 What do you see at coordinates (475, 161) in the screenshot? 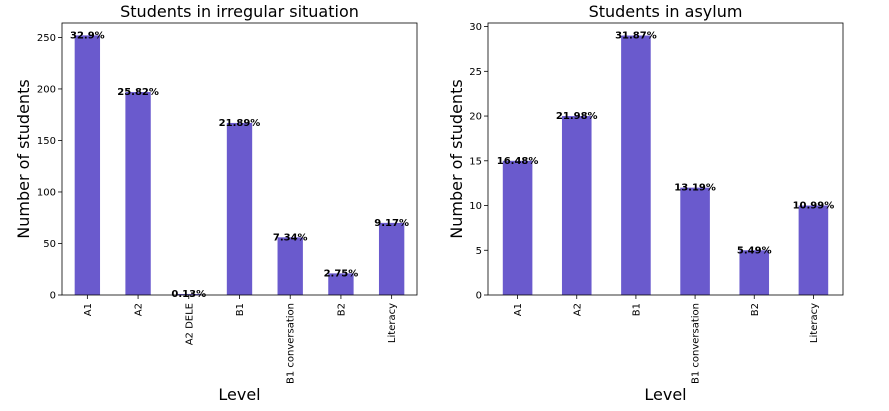
I see `y-tick-label: 15` at bounding box center [475, 161].